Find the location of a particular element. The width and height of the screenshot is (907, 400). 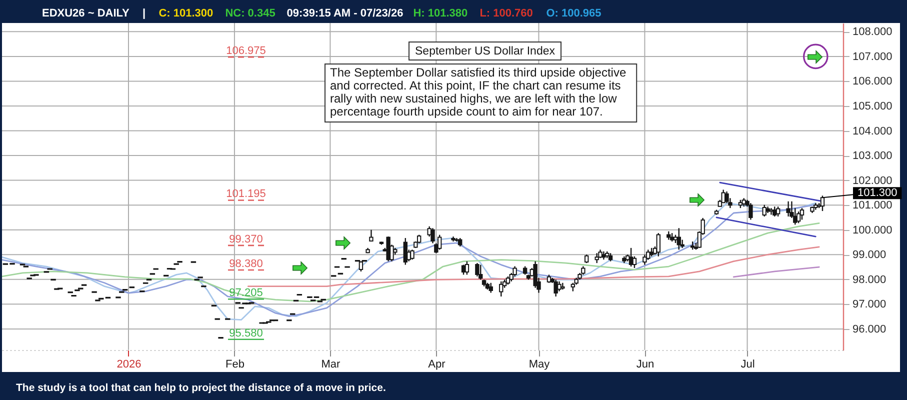

y-tick-label: 97.000 is located at coordinates (869, 304).